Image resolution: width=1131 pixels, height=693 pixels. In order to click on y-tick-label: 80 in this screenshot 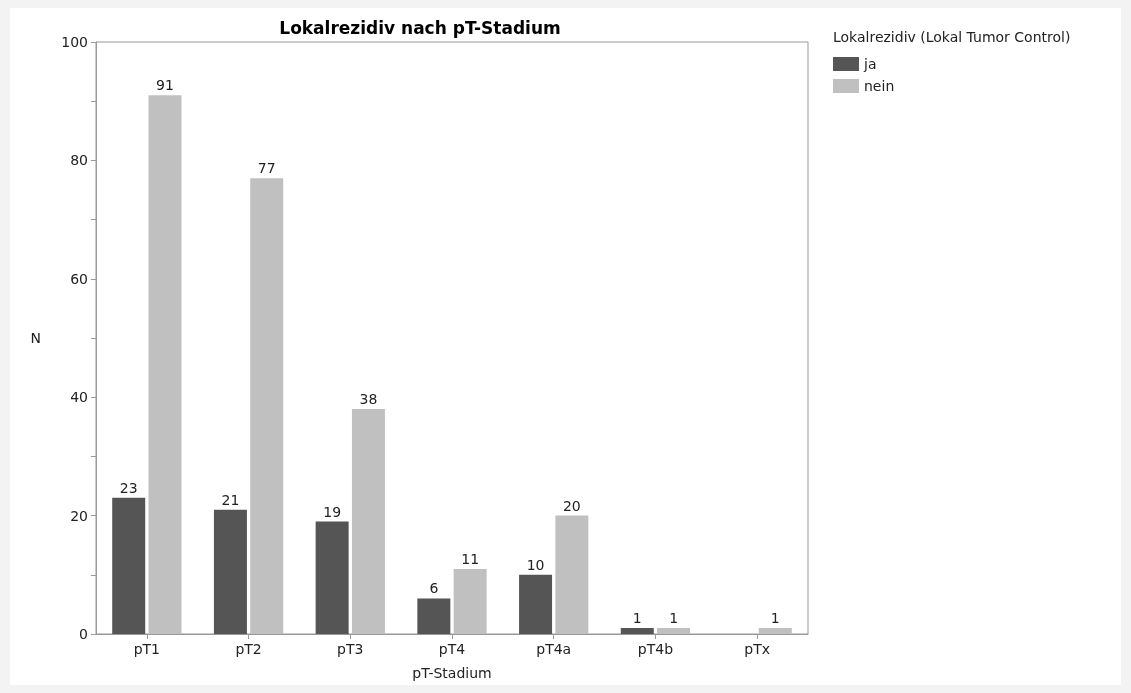, I will do `click(79, 160)`.